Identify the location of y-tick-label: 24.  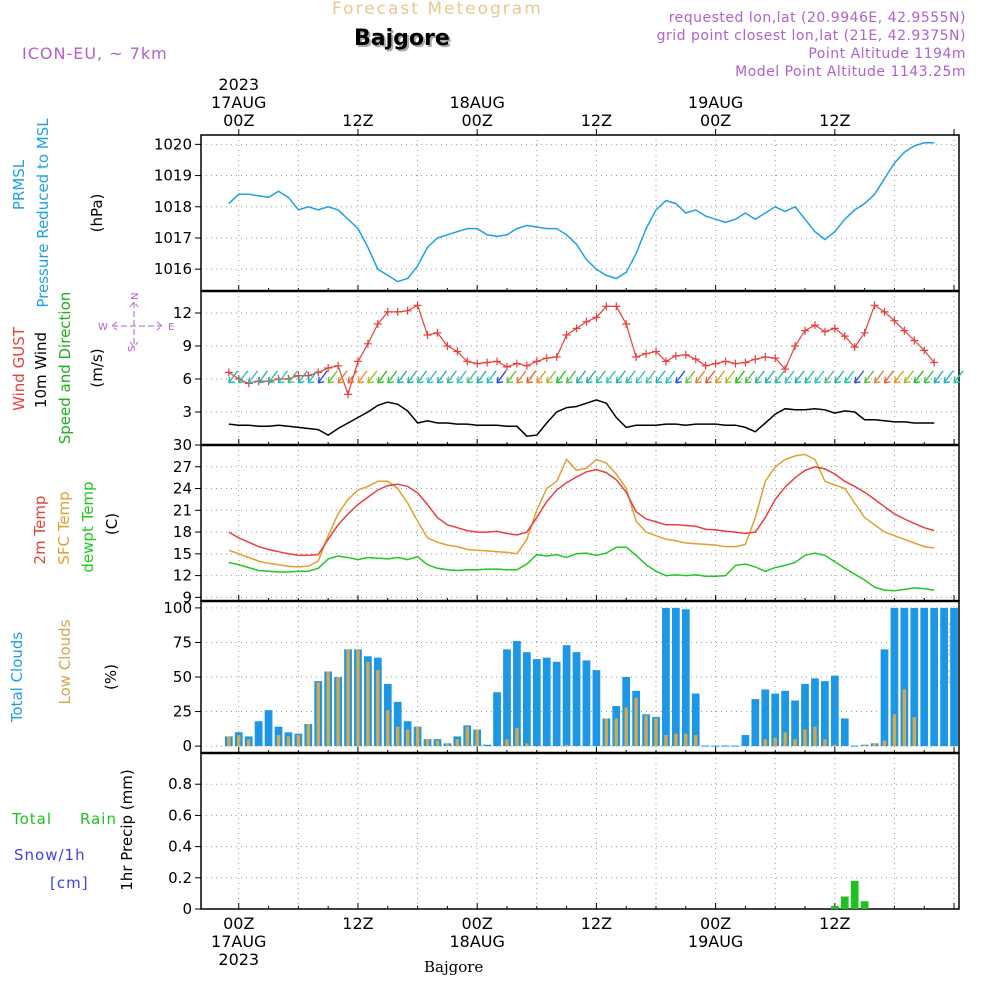
(182, 489).